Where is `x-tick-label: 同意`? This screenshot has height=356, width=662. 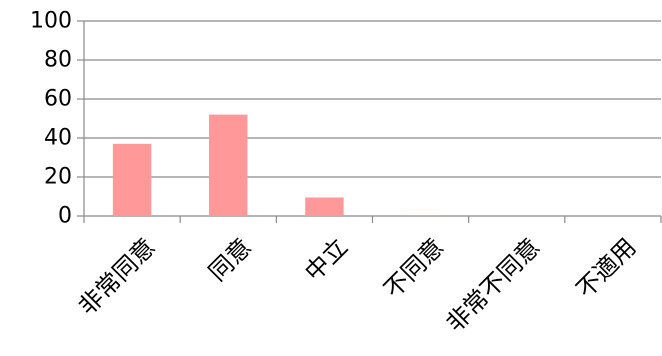
x-tick-label: 同意 is located at coordinates (230, 260).